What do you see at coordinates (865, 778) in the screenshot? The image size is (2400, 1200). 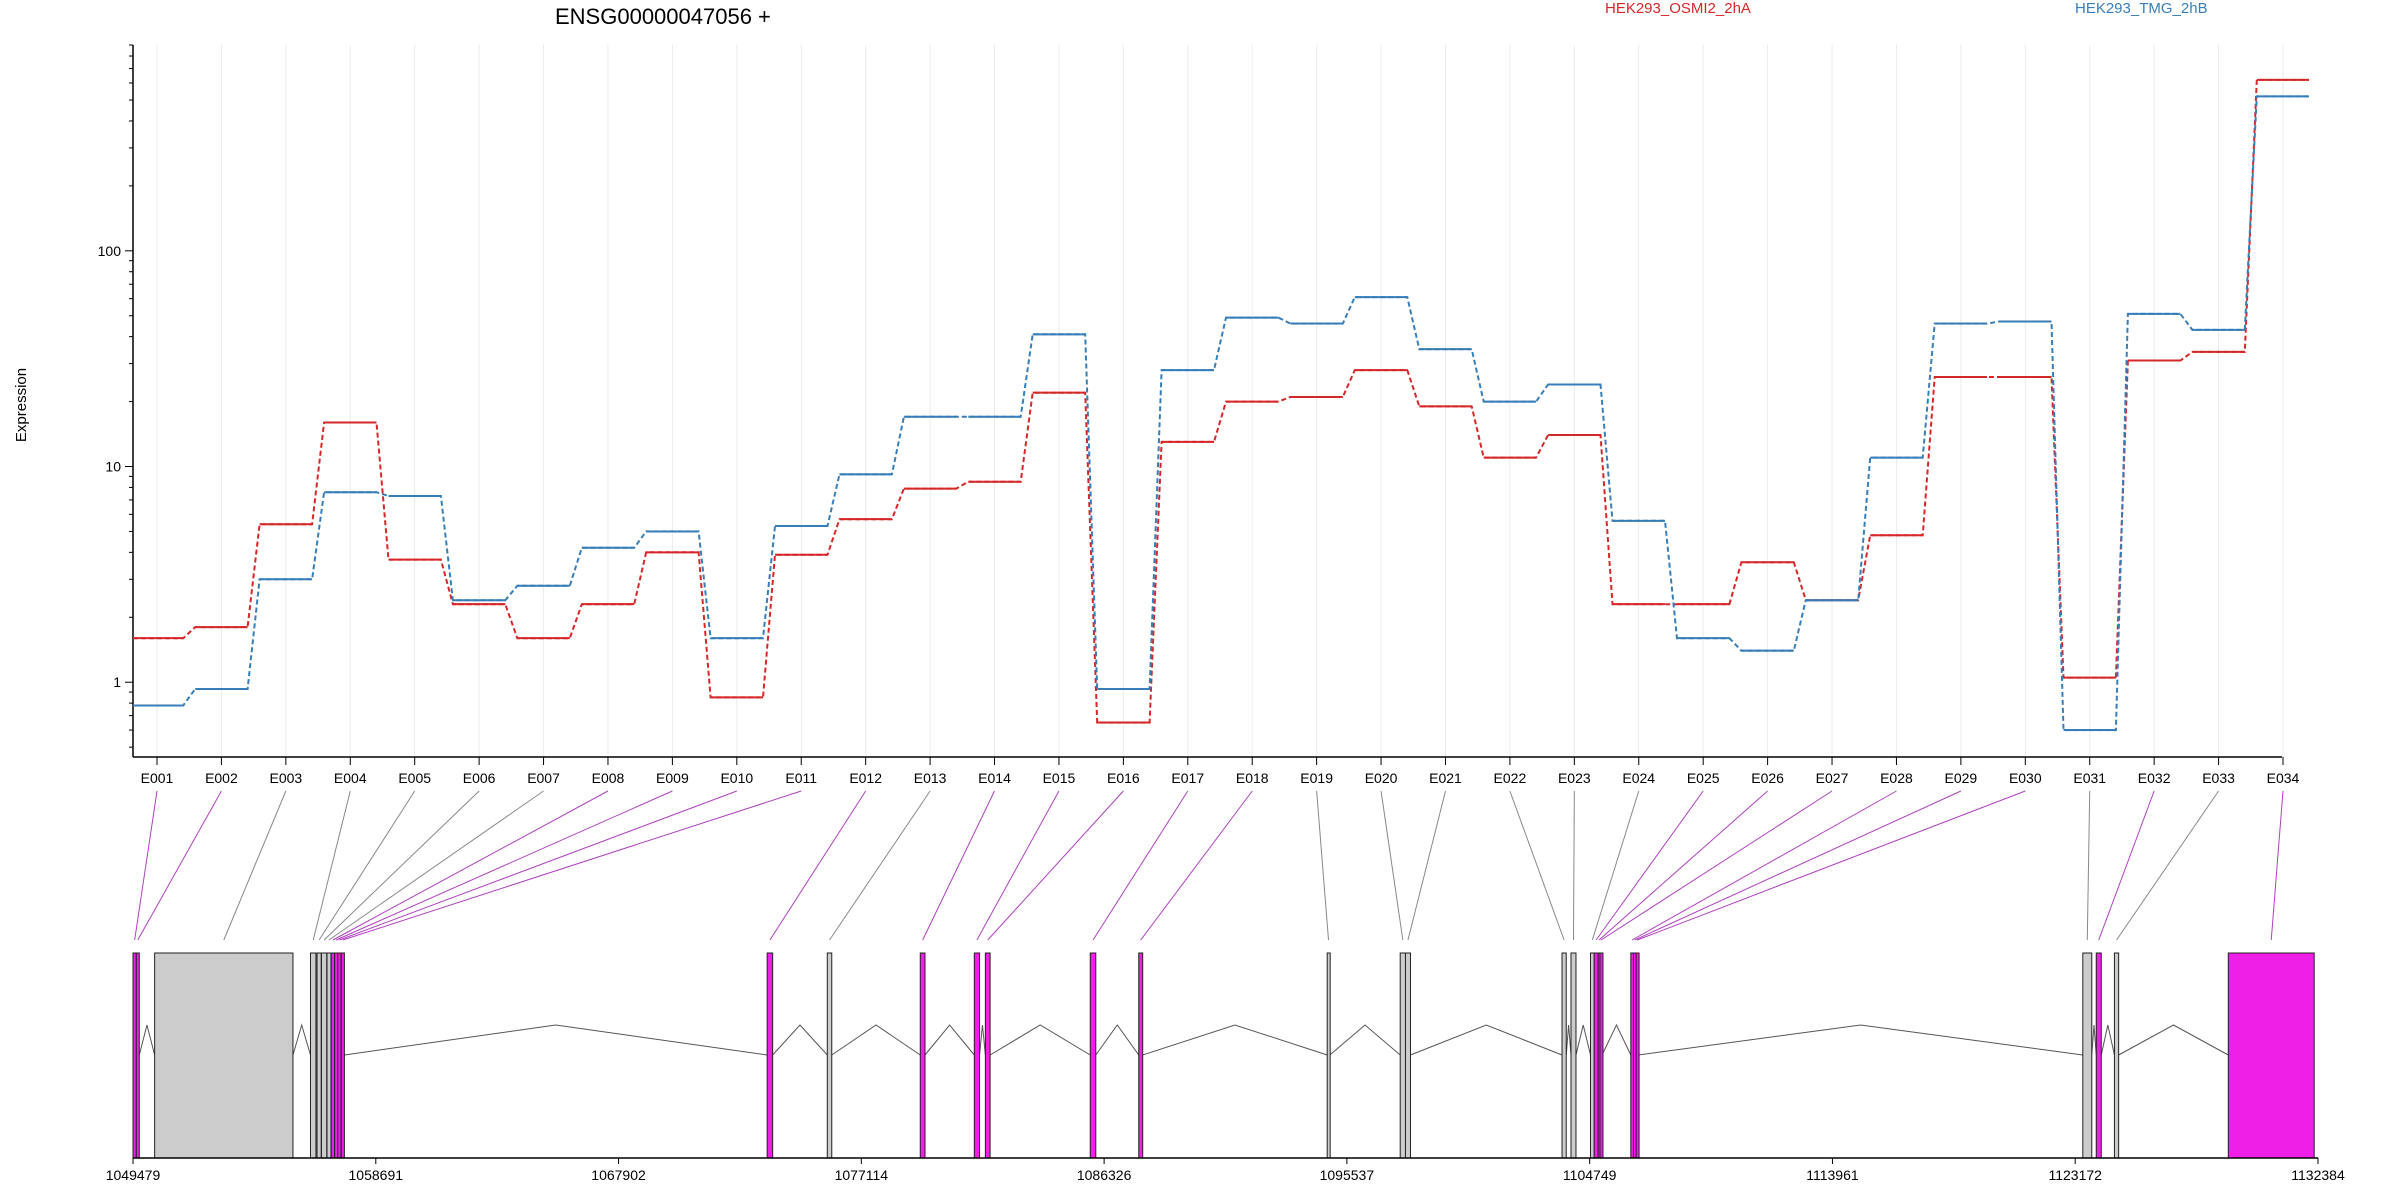 I see `x-tick-label: E012` at bounding box center [865, 778].